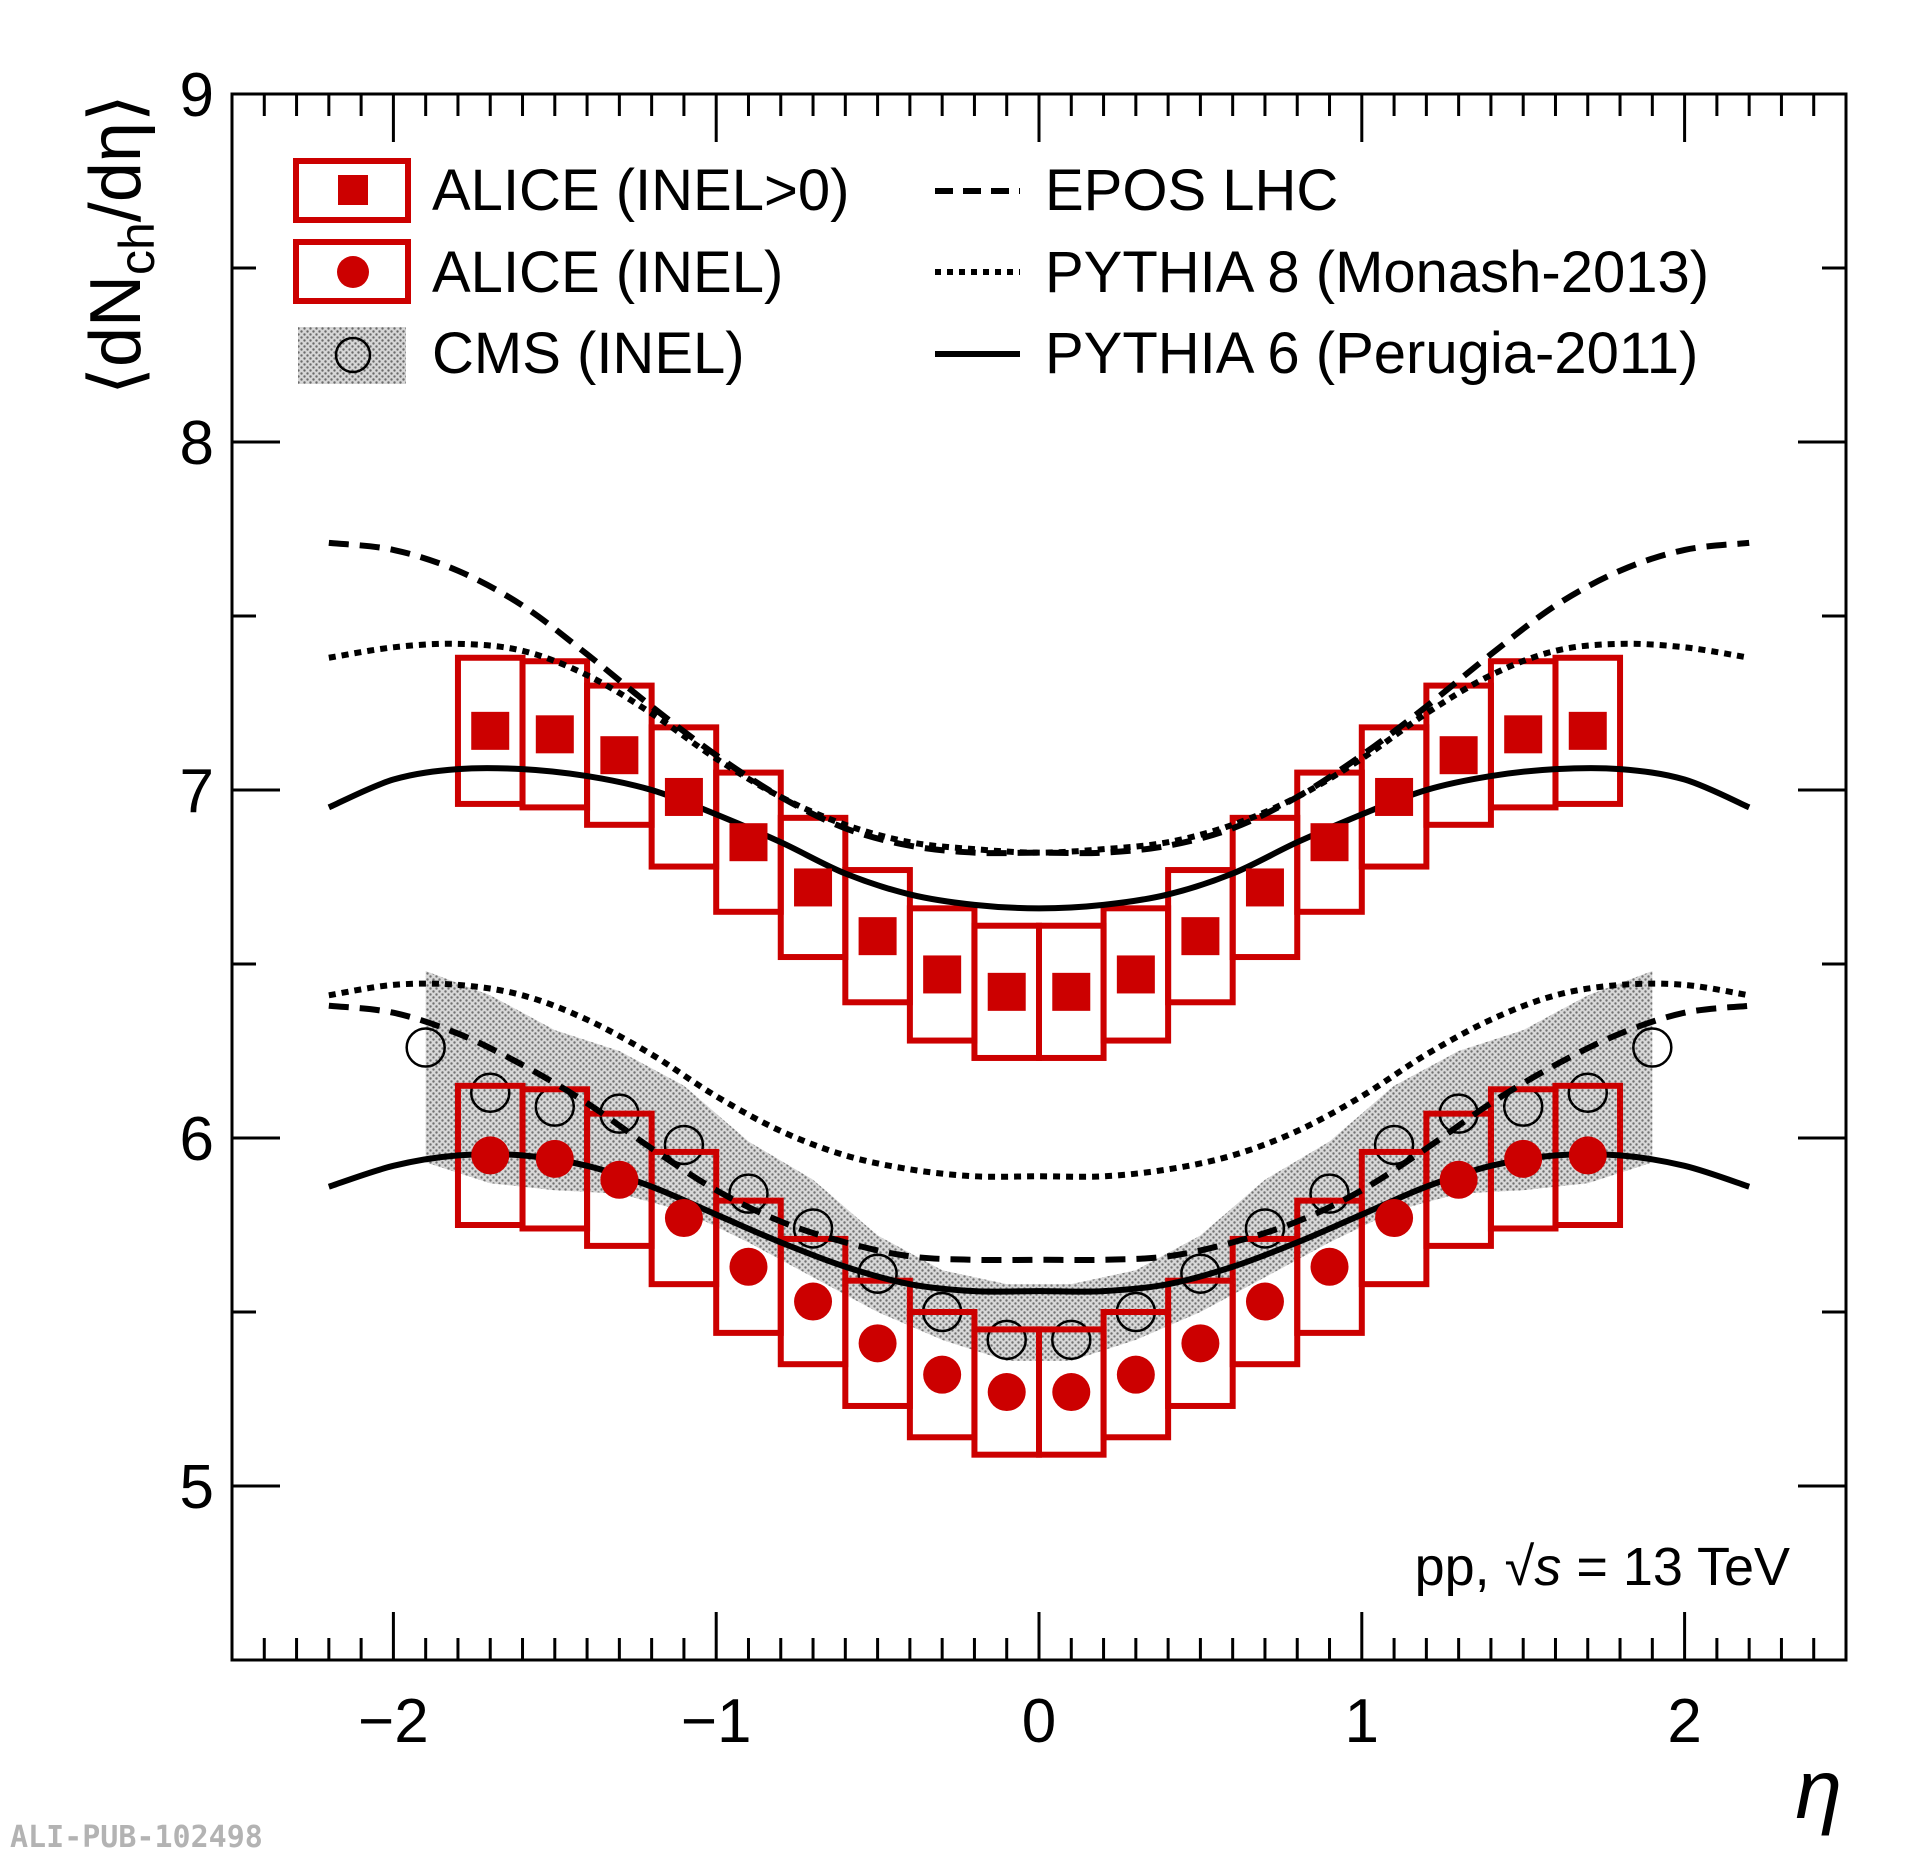 This screenshot has height=1862, width=1920. I want to click on x-tick-label: −2, so click(393, 1721).